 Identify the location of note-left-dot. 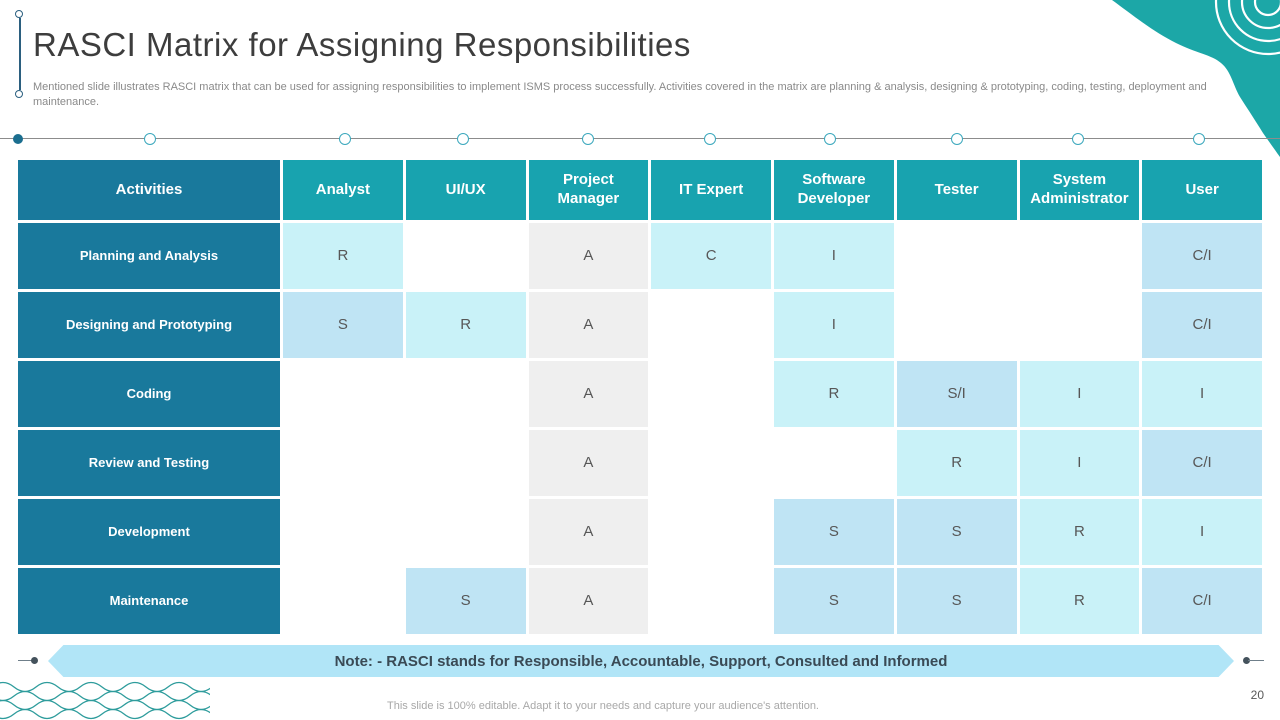
(34, 660).